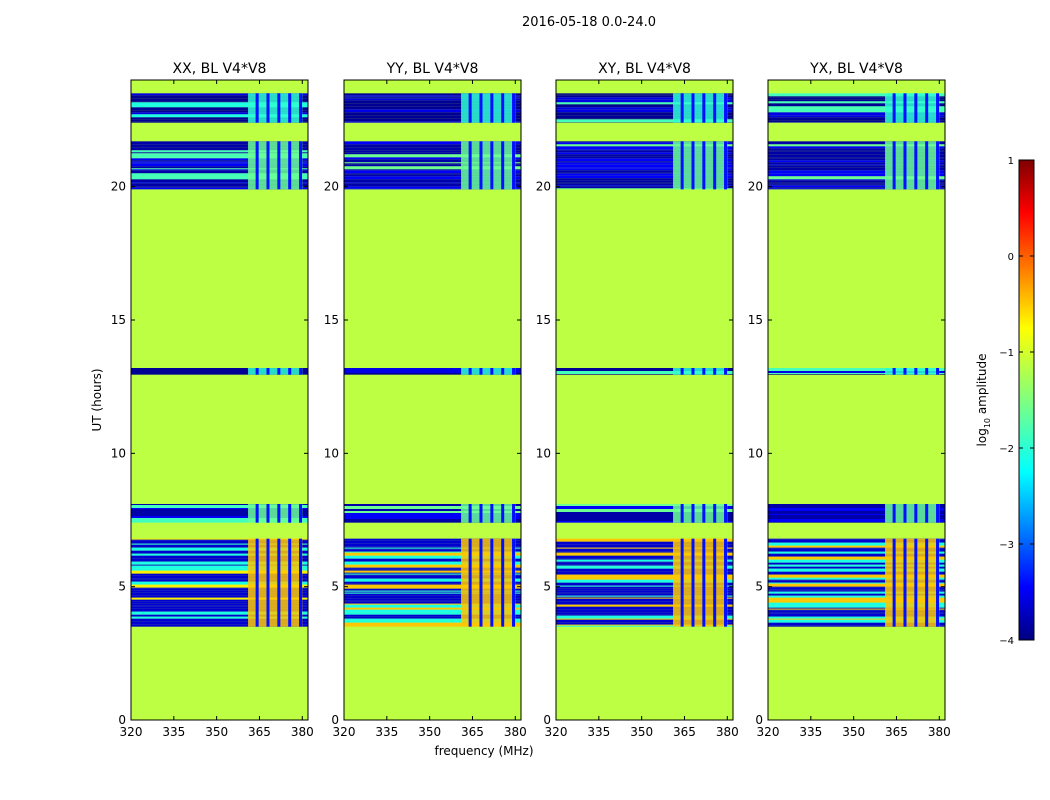  Describe the element at coordinates (122, 587) in the screenshot. I see `panel-xx-ytick-label: 5` at that location.